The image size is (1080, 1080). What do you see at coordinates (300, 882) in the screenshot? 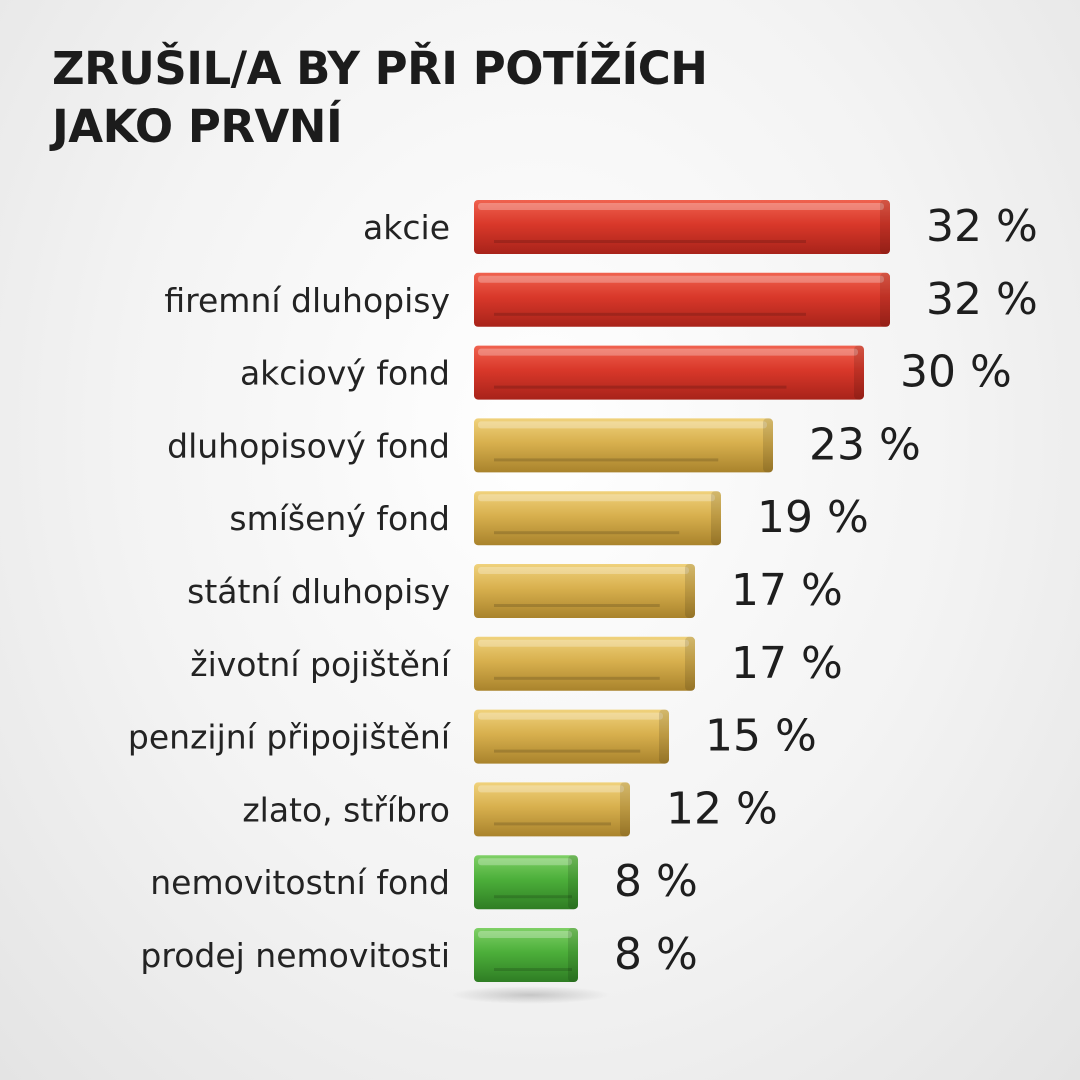
I see `category-label: nemovitostní fond` at bounding box center [300, 882].